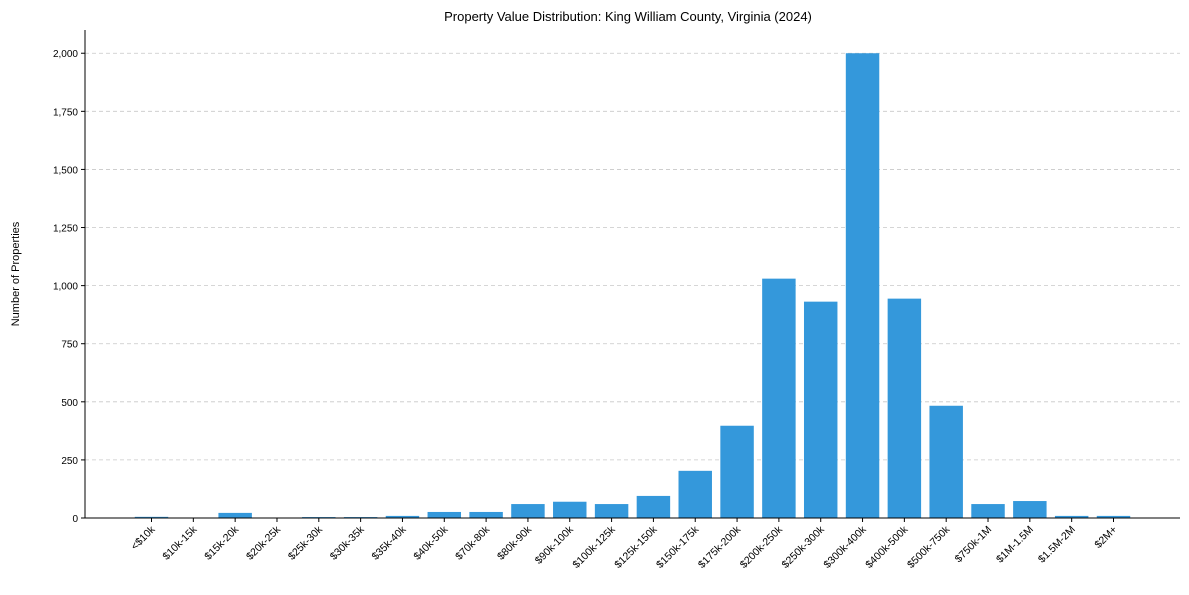 This screenshot has height=595, width=1189. Describe the element at coordinates (69, 345) in the screenshot. I see `y-tick-label: 750` at that location.